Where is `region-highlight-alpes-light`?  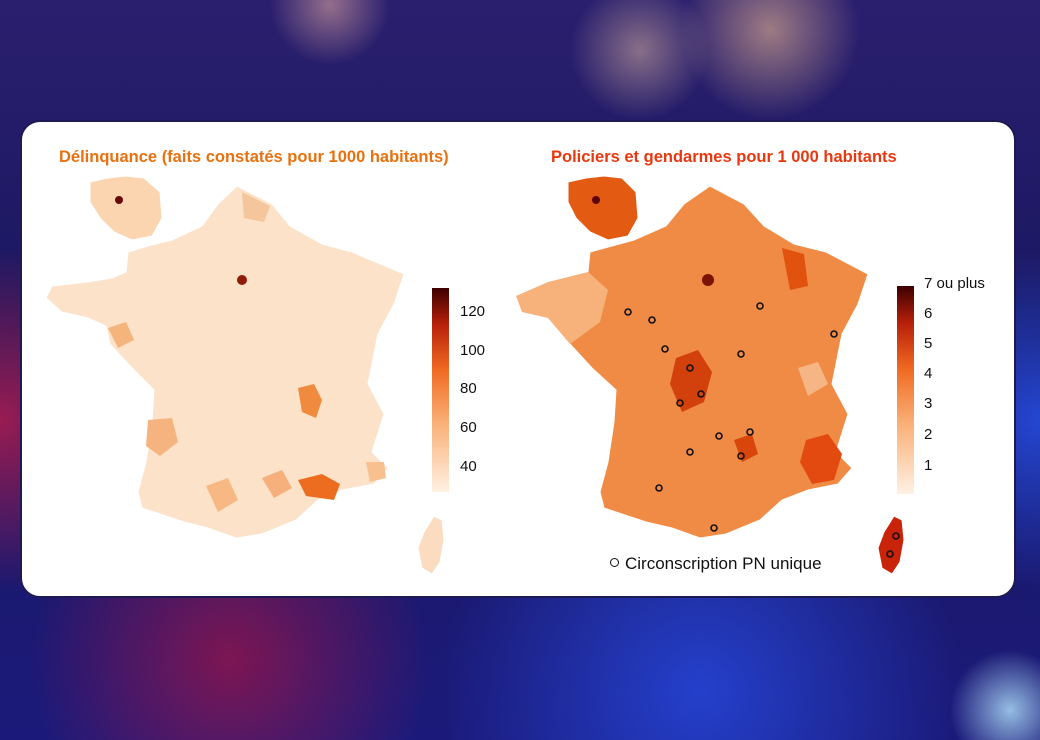 region-highlight-alpes-light is located at coordinates (813, 379).